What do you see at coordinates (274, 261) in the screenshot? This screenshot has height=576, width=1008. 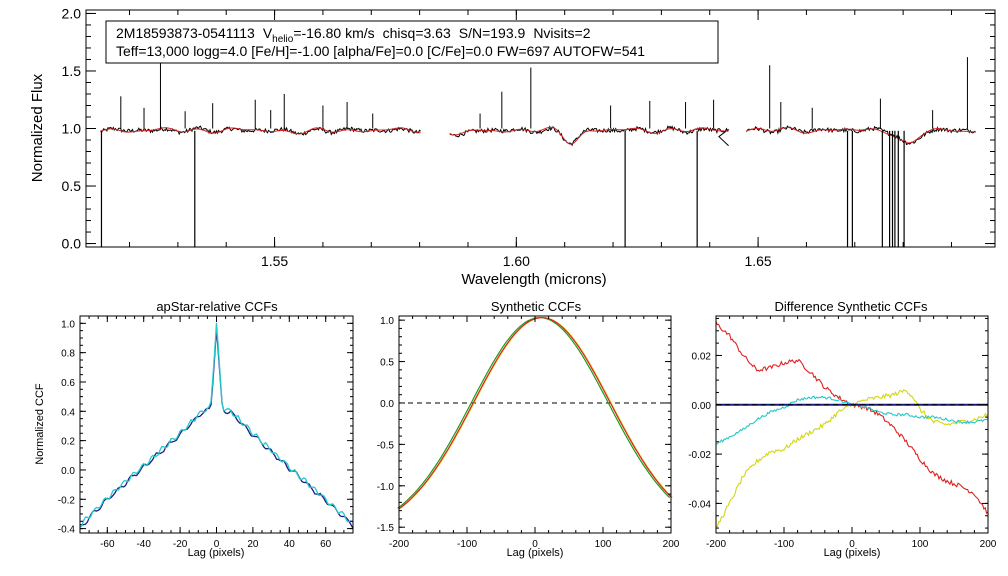 I see `spectrum-xtick-label: 1.55` at bounding box center [274, 261].